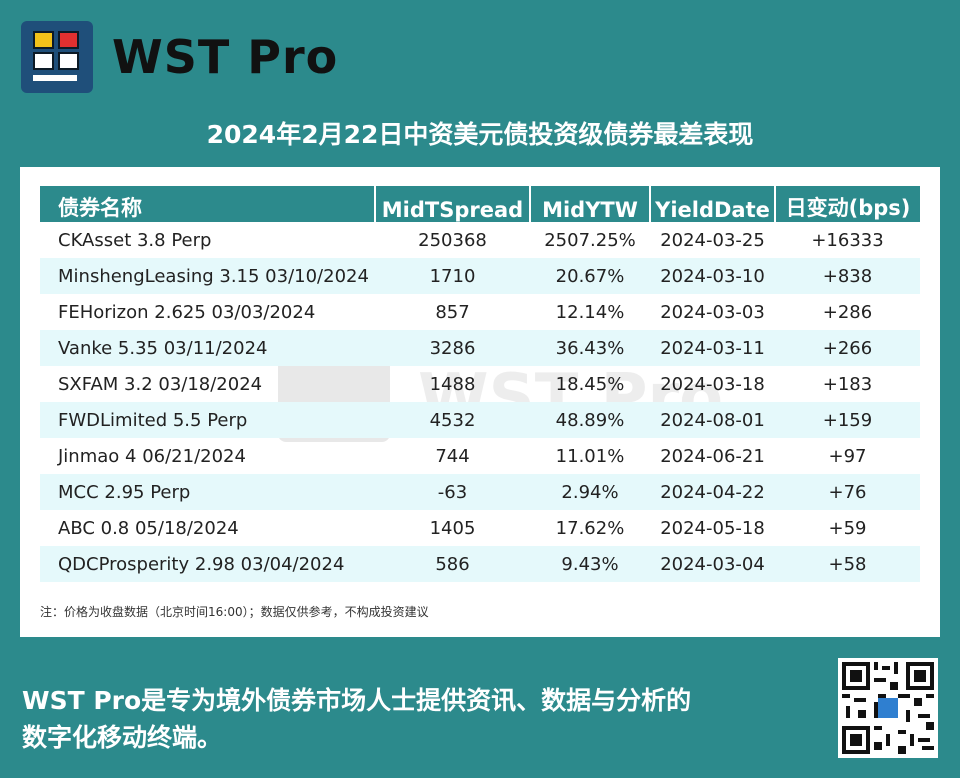 Image resolution: width=960 pixels, height=778 pixels. What do you see at coordinates (712, 348) in the screenshot?
I see `yield-date: 2024-03-11` at bounding box center [712, 348].